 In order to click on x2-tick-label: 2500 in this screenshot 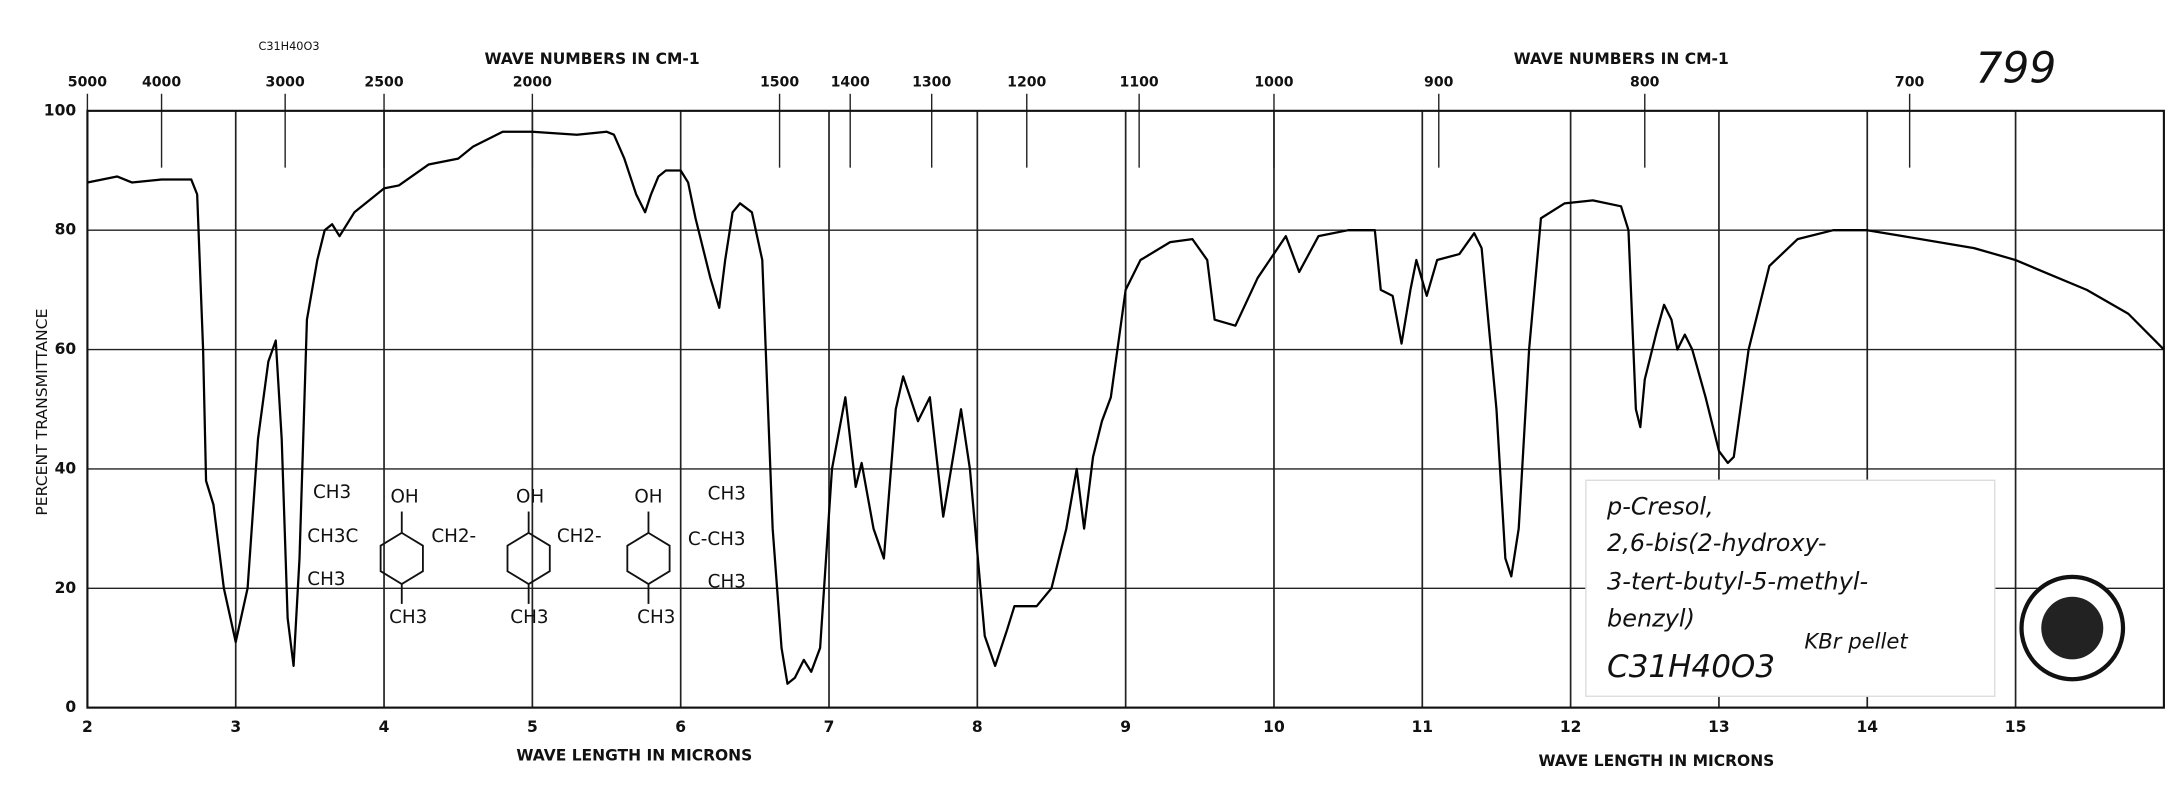, I will do `click(383, 82)`.